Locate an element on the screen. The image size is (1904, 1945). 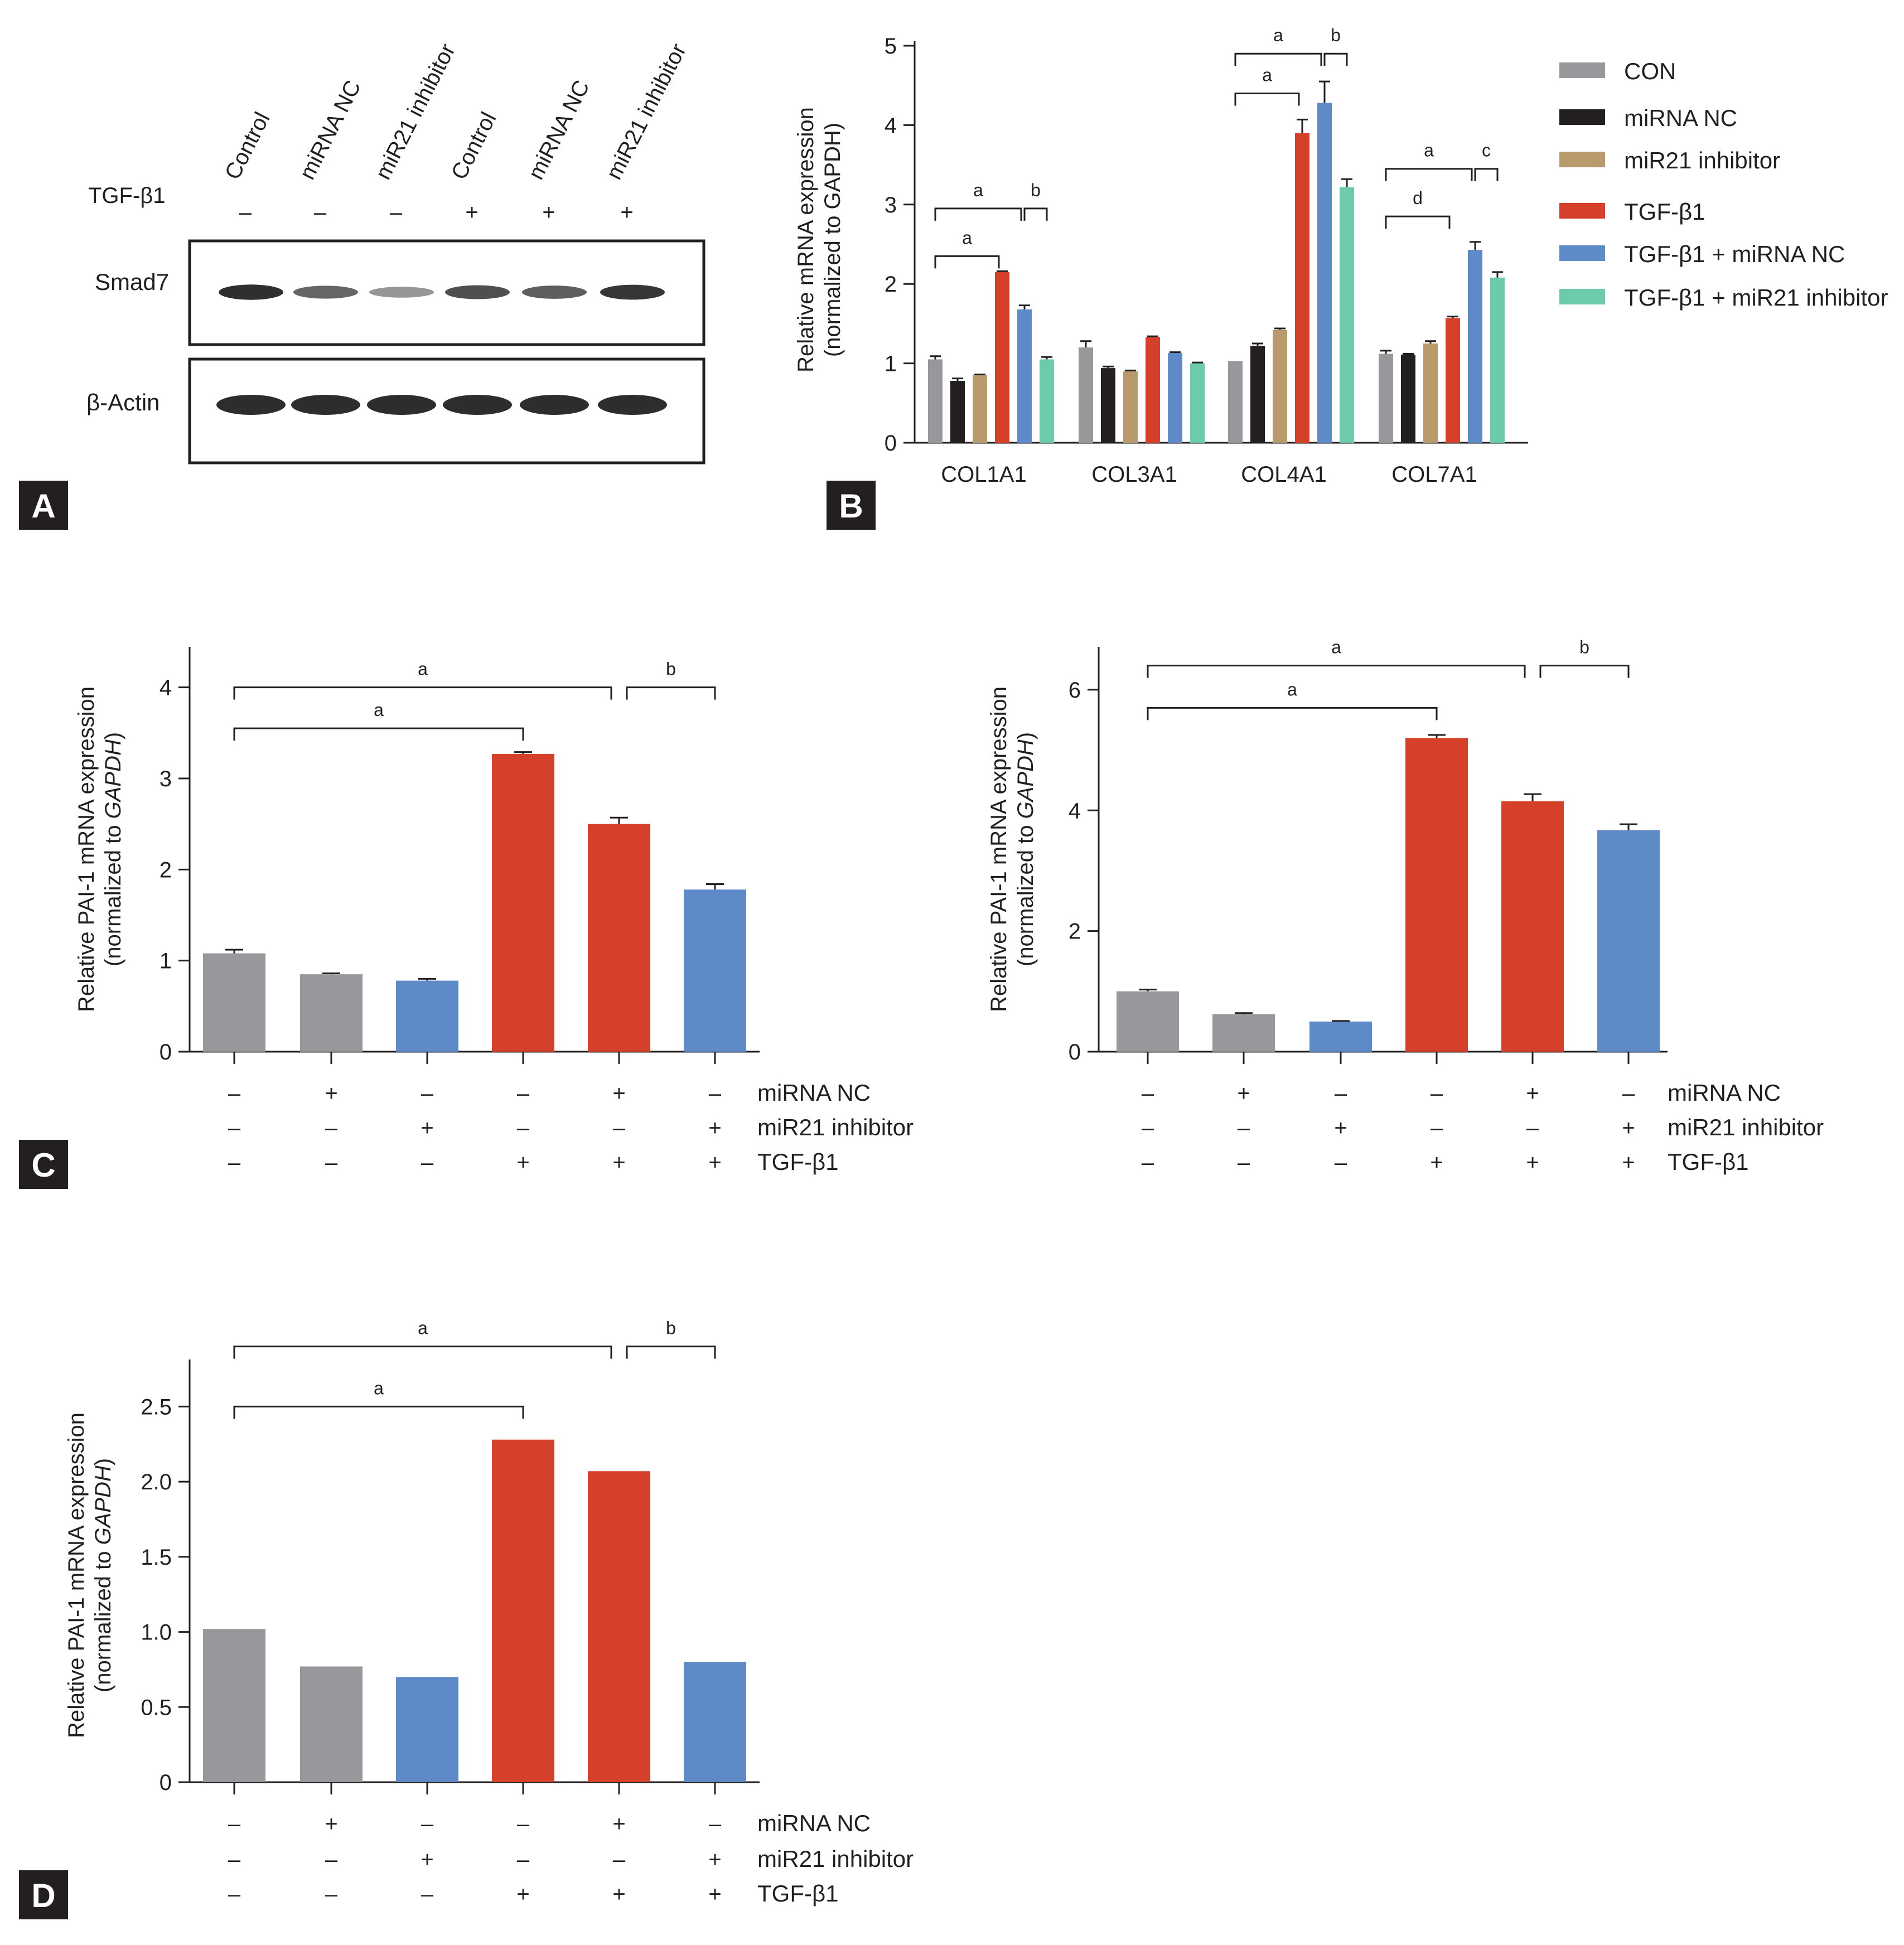
y-tick-label: 0 is located at coordinates (891, 443).